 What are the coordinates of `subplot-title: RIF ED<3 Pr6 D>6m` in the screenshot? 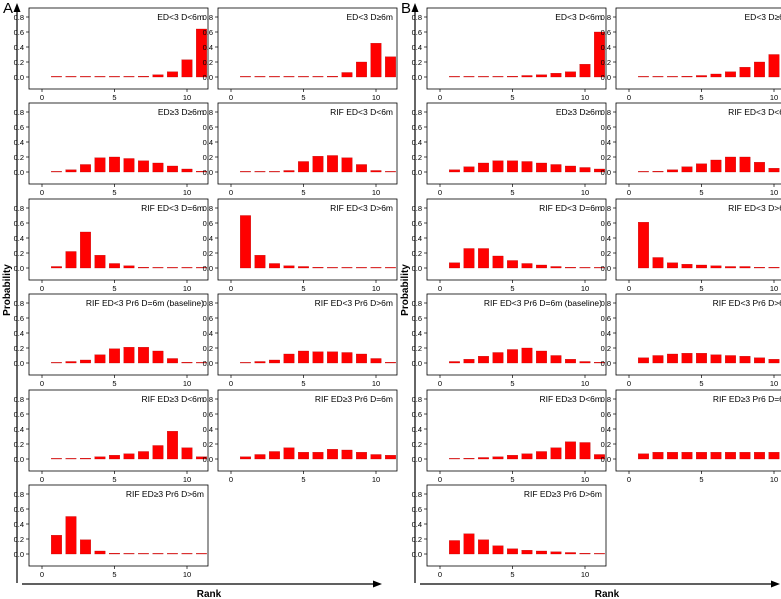 It's located at (747, 303).